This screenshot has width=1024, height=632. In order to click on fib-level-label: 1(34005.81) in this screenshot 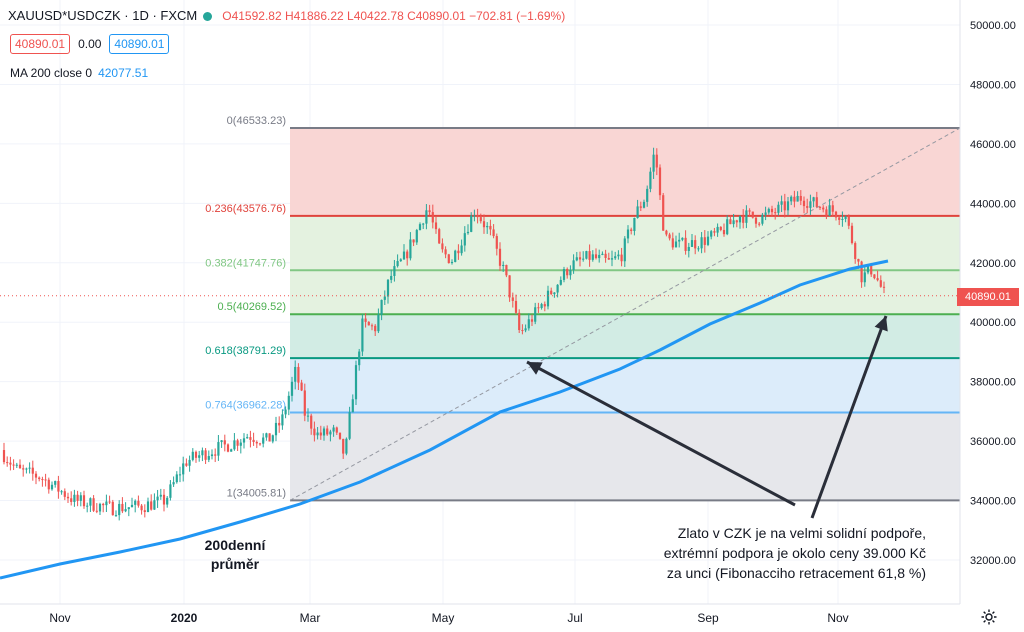, I will do `click(256, 493)`.